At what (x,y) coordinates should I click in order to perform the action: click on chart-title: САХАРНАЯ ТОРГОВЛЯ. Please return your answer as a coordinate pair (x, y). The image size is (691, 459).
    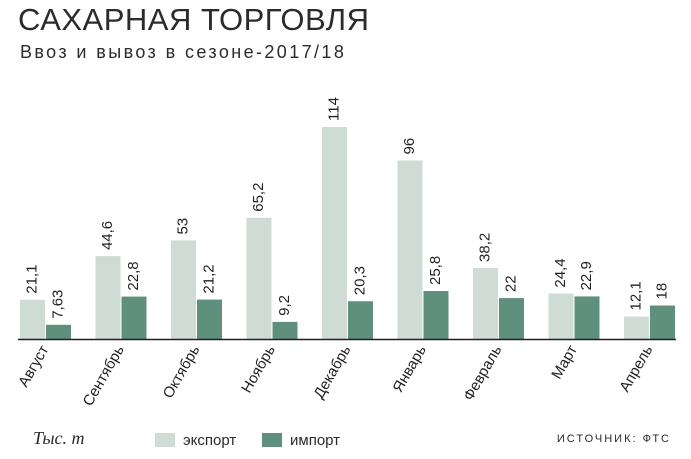
    Looking at the image, I should click on (194, 19).